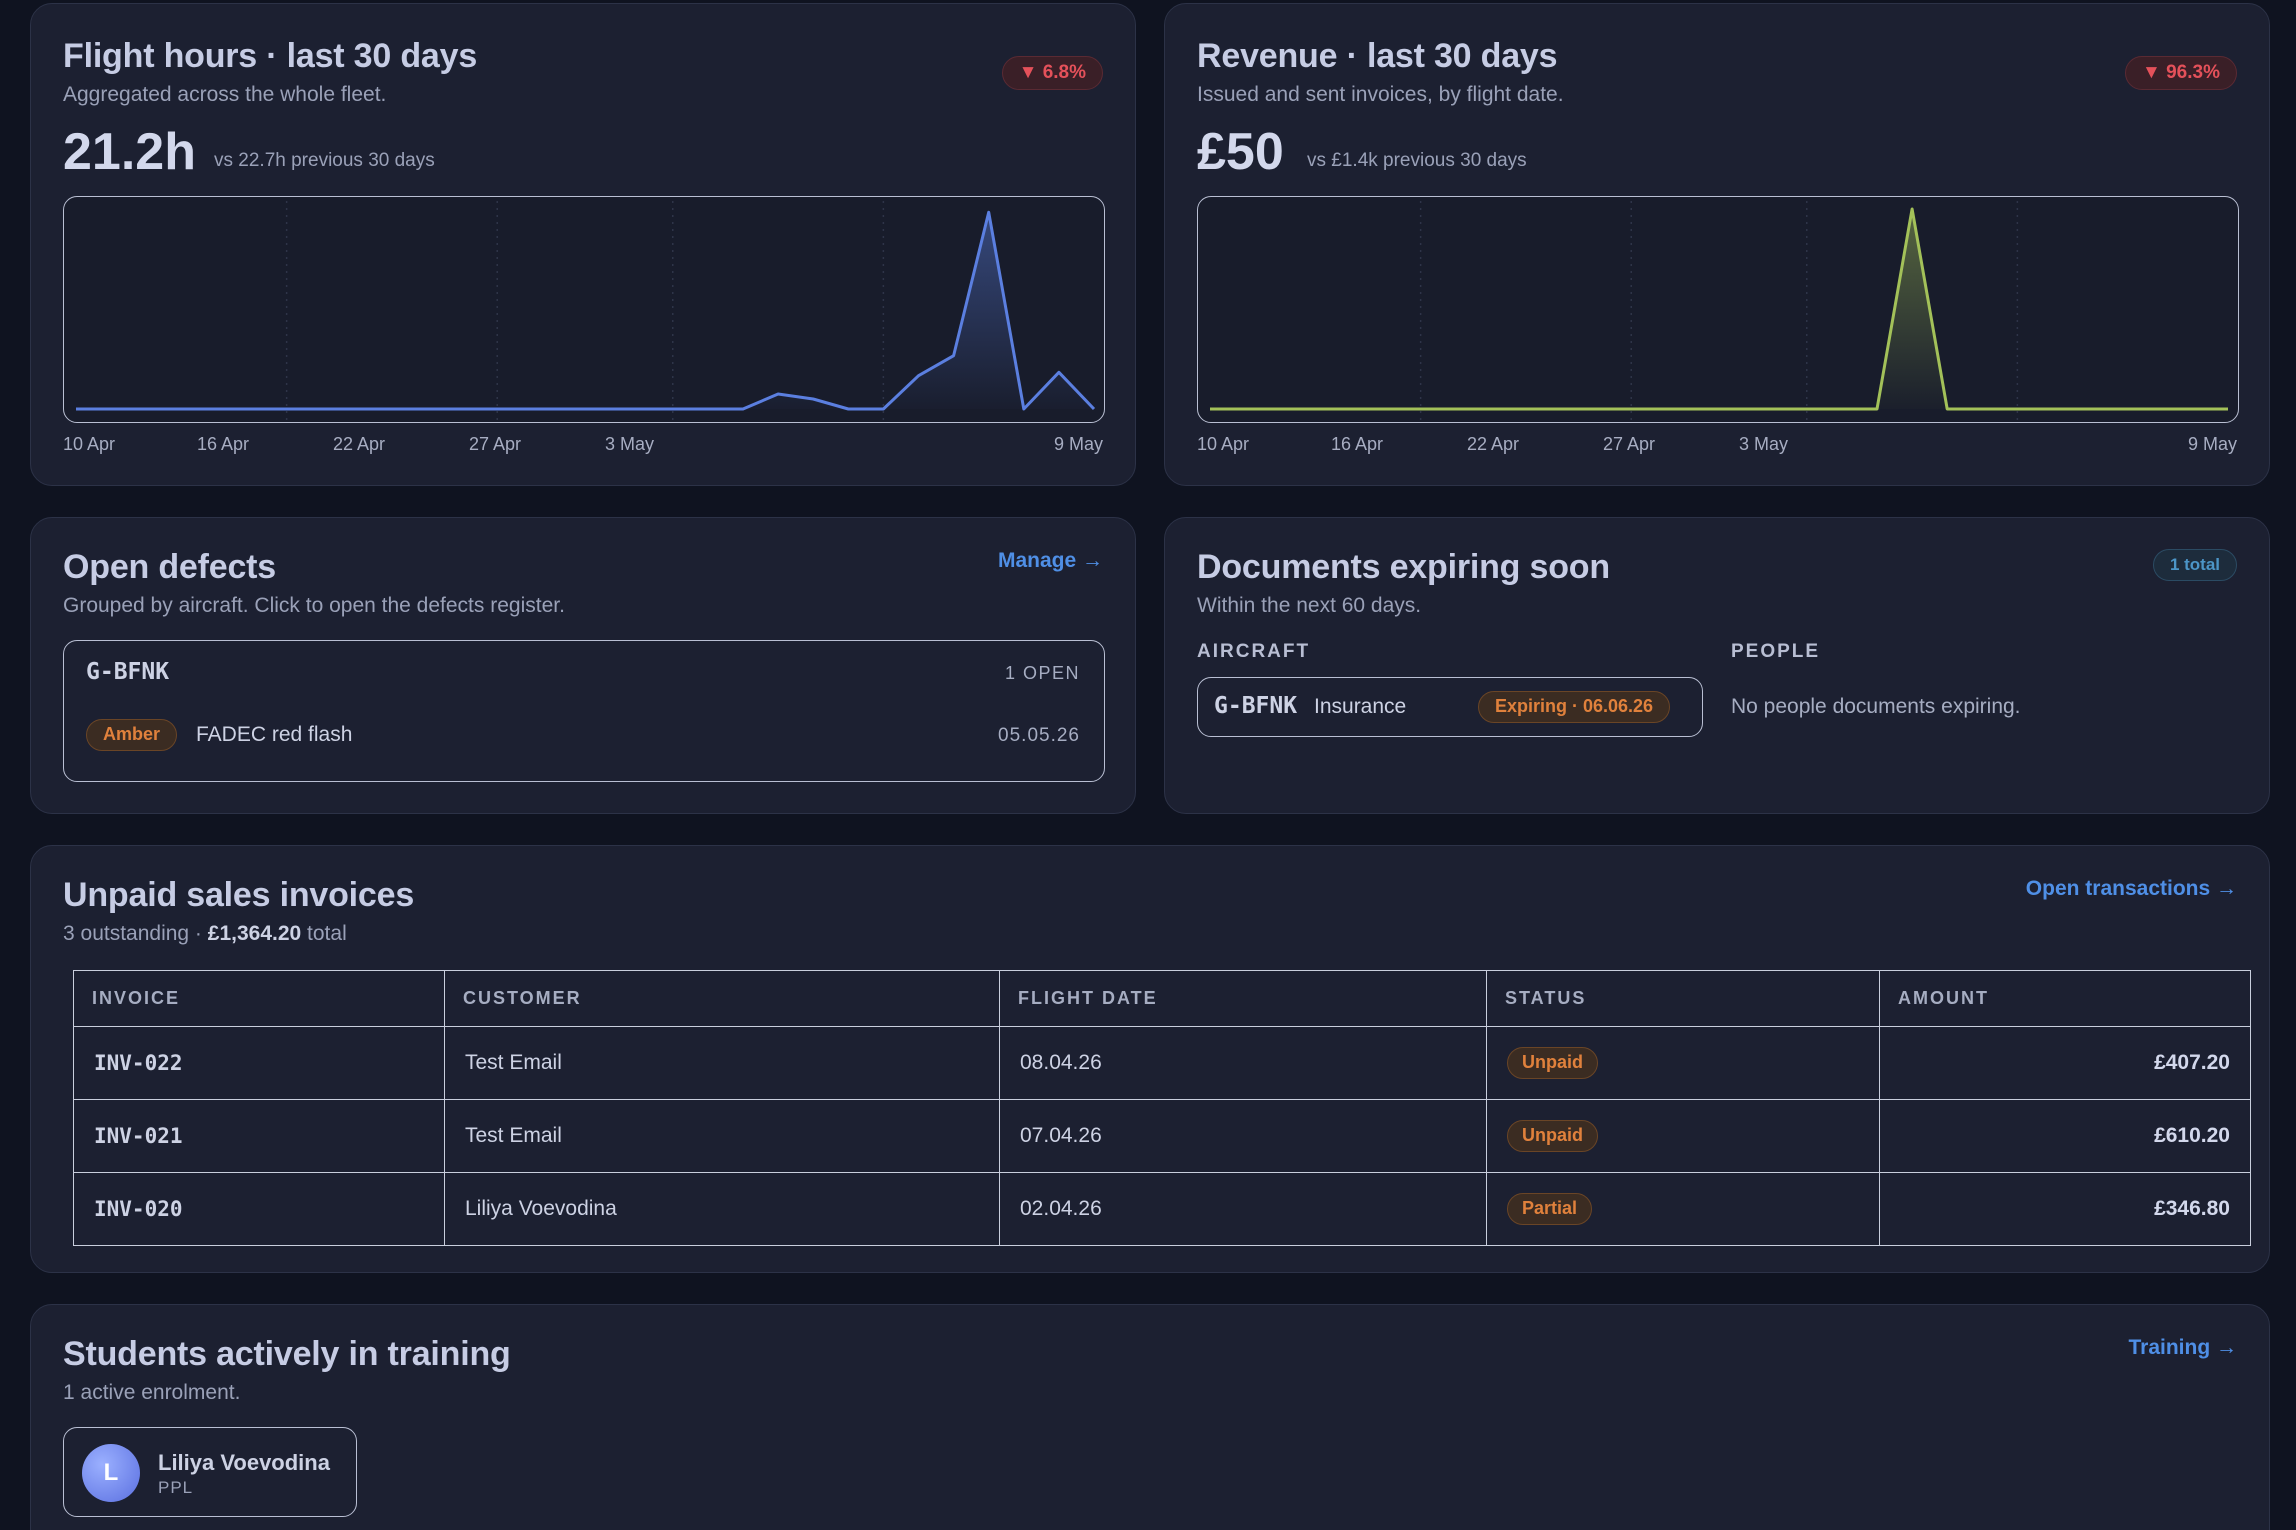 This screenshot has width=2296, height=1530. I want to click on documents-title: Documents expiring soon, so click(1403, 567).